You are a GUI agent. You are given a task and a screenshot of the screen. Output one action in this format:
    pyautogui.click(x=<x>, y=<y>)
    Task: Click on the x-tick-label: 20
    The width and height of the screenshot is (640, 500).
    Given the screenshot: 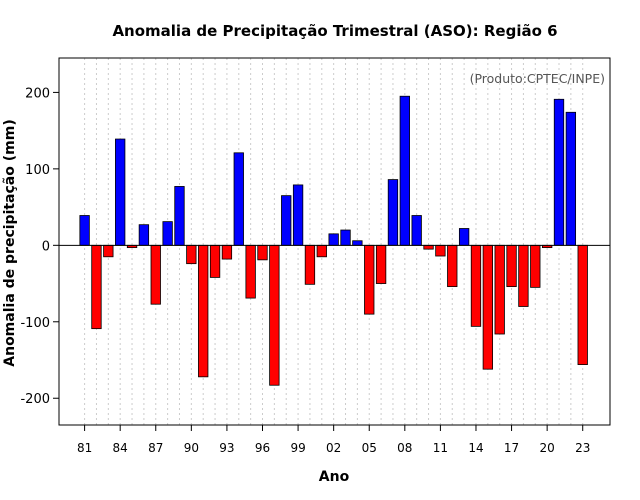 What is the action you would take?
    pyautogui.click(x=546, y=448)
    